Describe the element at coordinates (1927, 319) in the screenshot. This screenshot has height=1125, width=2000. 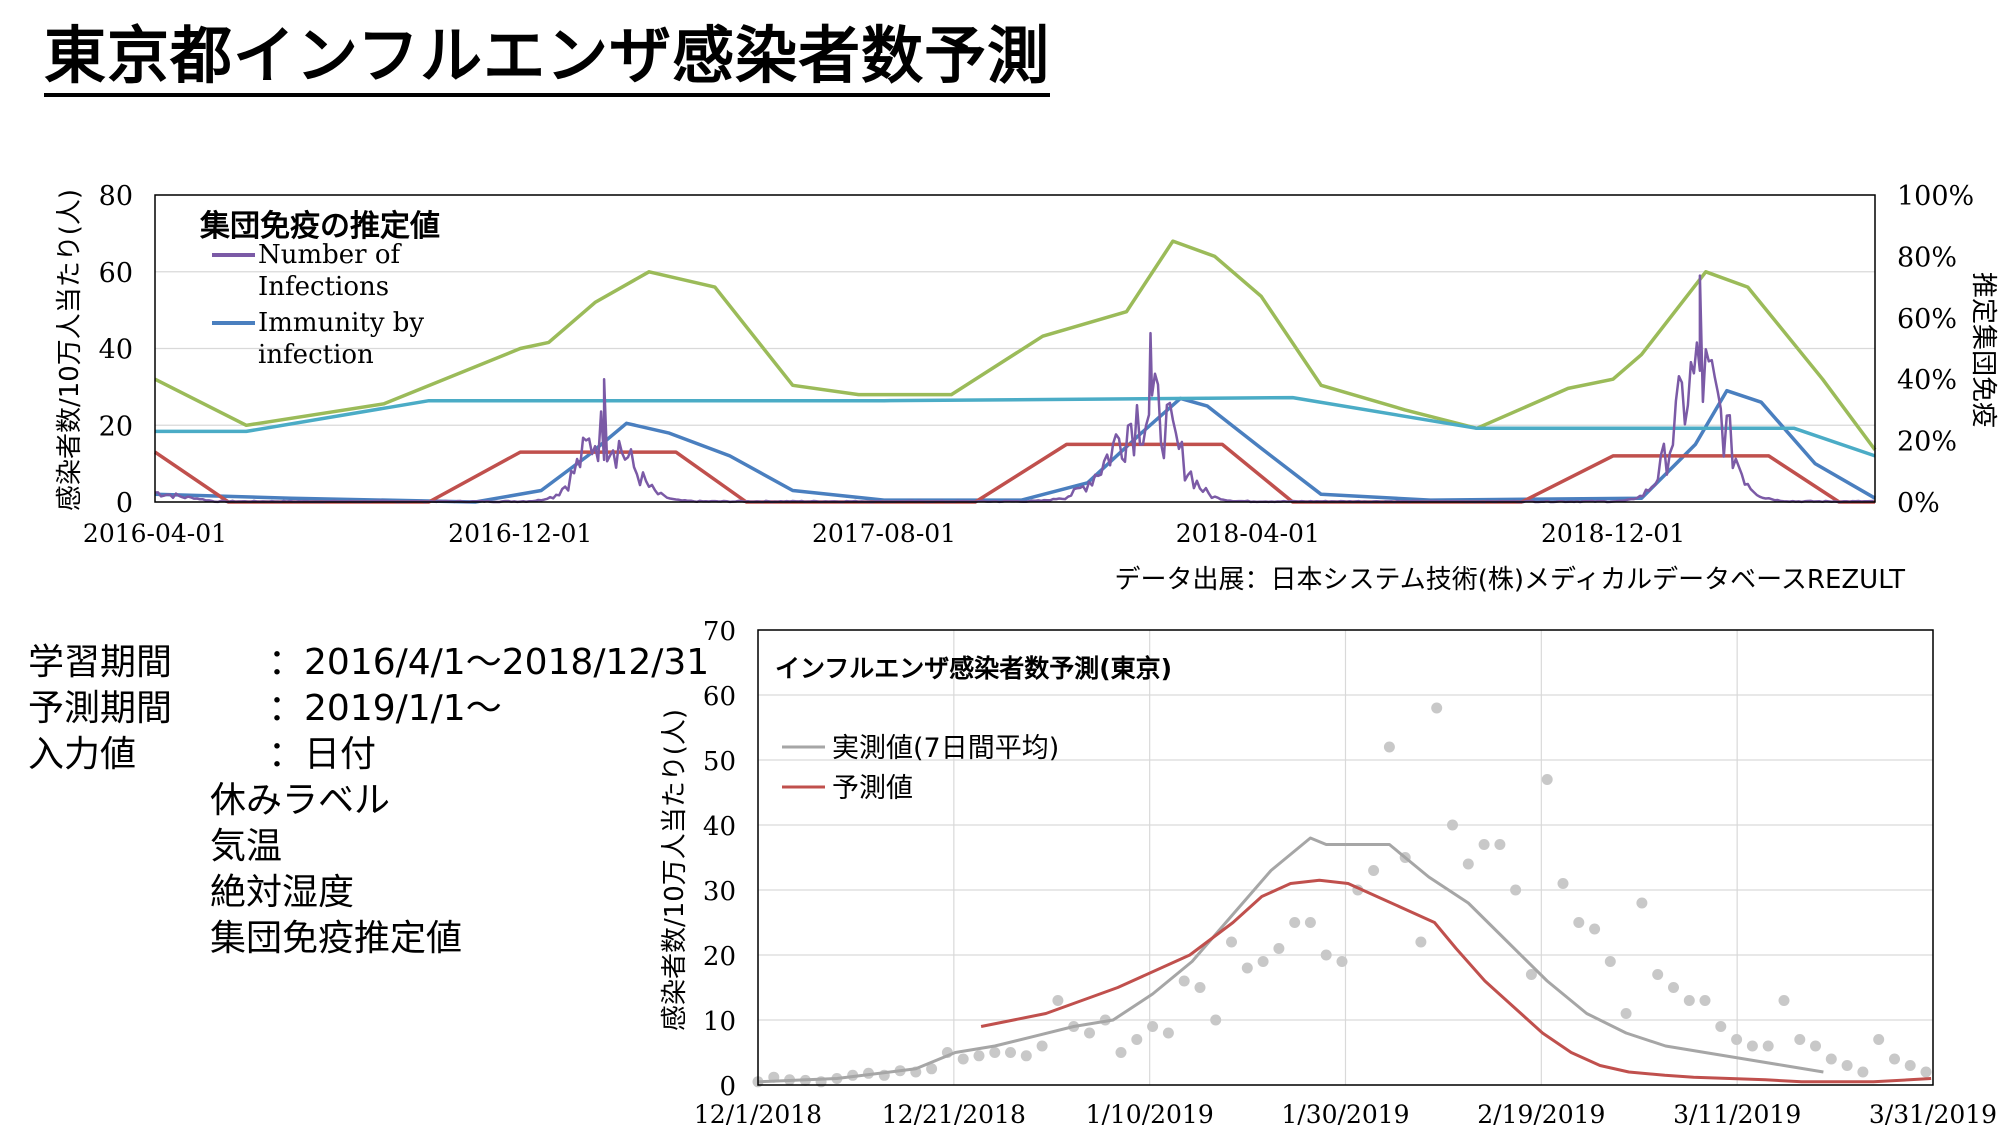
I see `top-y2tick-label: 60%` at that location.